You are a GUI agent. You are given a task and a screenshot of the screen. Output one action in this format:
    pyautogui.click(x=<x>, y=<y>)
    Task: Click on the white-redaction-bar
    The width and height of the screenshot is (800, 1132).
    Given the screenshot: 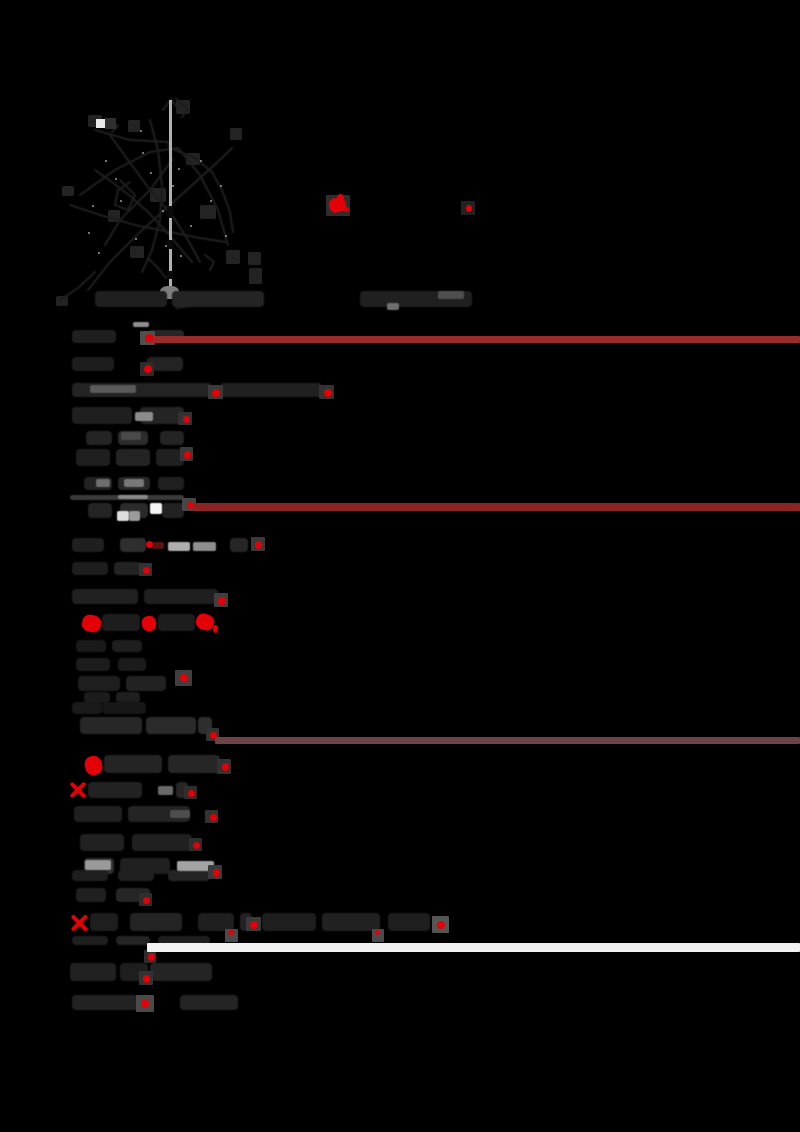 What is the action you would take?
    pyautogui.click(x=473, y=947)
    